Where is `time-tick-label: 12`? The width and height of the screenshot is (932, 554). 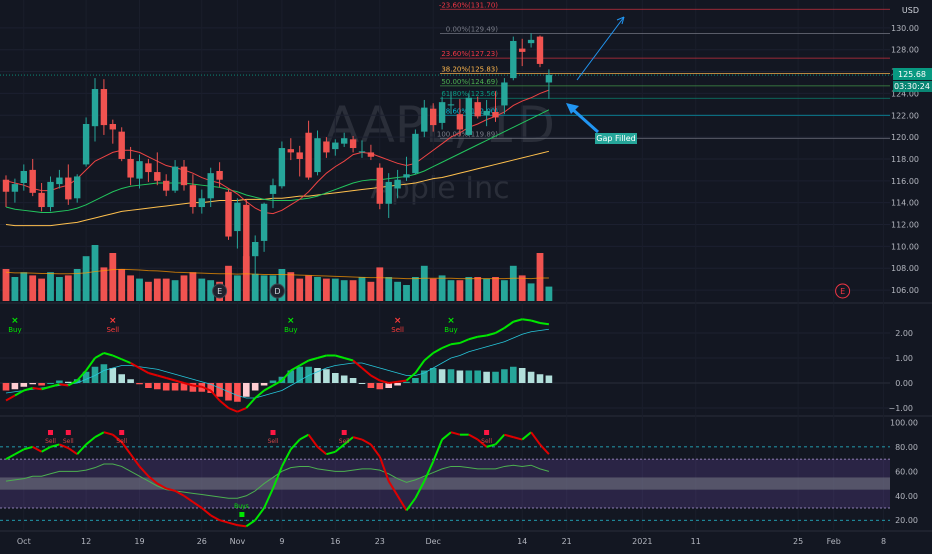 time-tick-label: 12 is located at coordinates (86, 541).